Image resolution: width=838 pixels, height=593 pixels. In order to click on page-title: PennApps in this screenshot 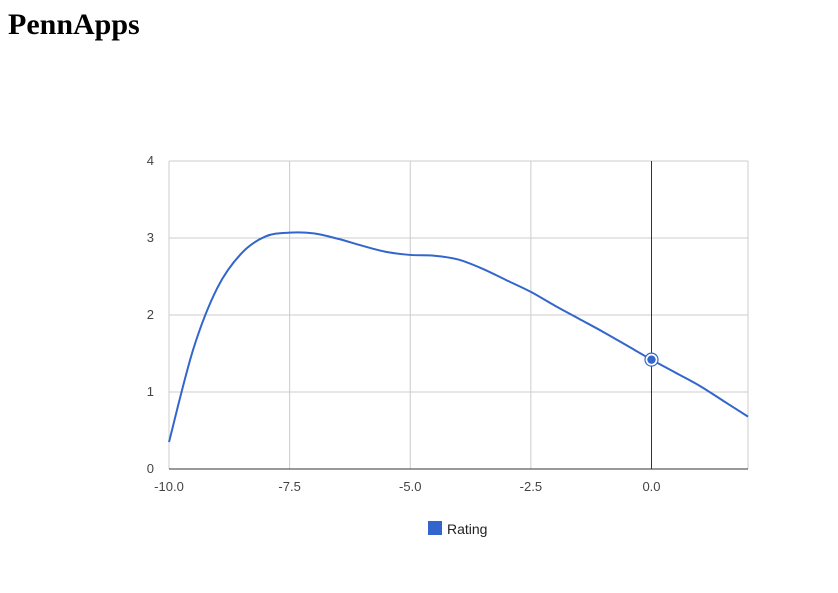, I will do `click(74, 24)`.